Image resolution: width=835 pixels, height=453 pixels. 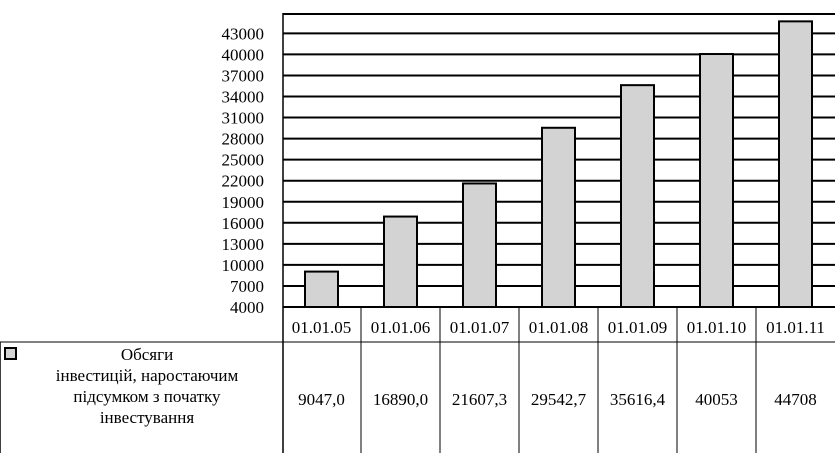 What do you see at coordinates (247, 286) in the screenshot?
I see `y-tick-label: 7000` at bounding box center [247, 286].